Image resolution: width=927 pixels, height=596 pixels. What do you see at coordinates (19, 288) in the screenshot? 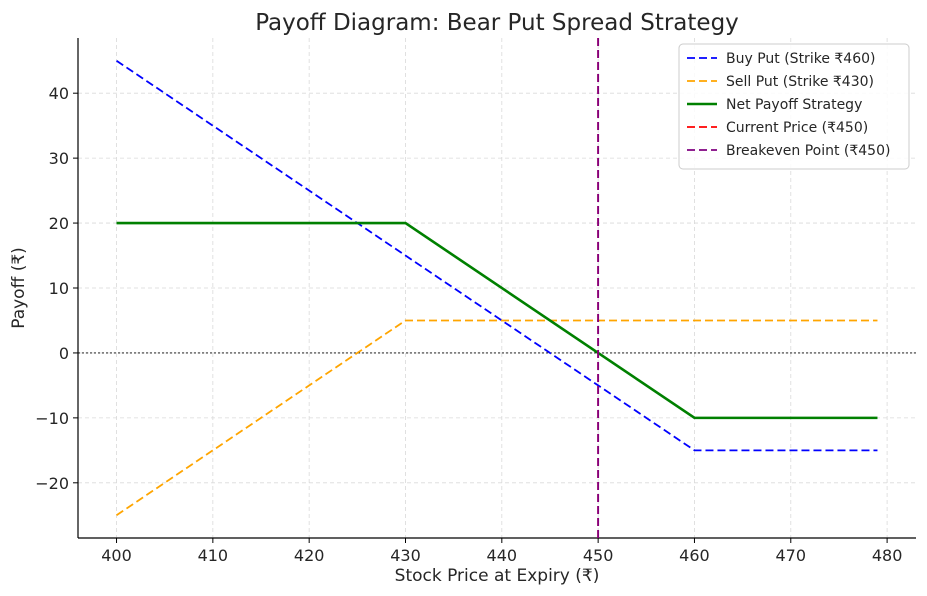
I see `y-axis-title: Payoff (₹)` at bounding box center [19, 288].